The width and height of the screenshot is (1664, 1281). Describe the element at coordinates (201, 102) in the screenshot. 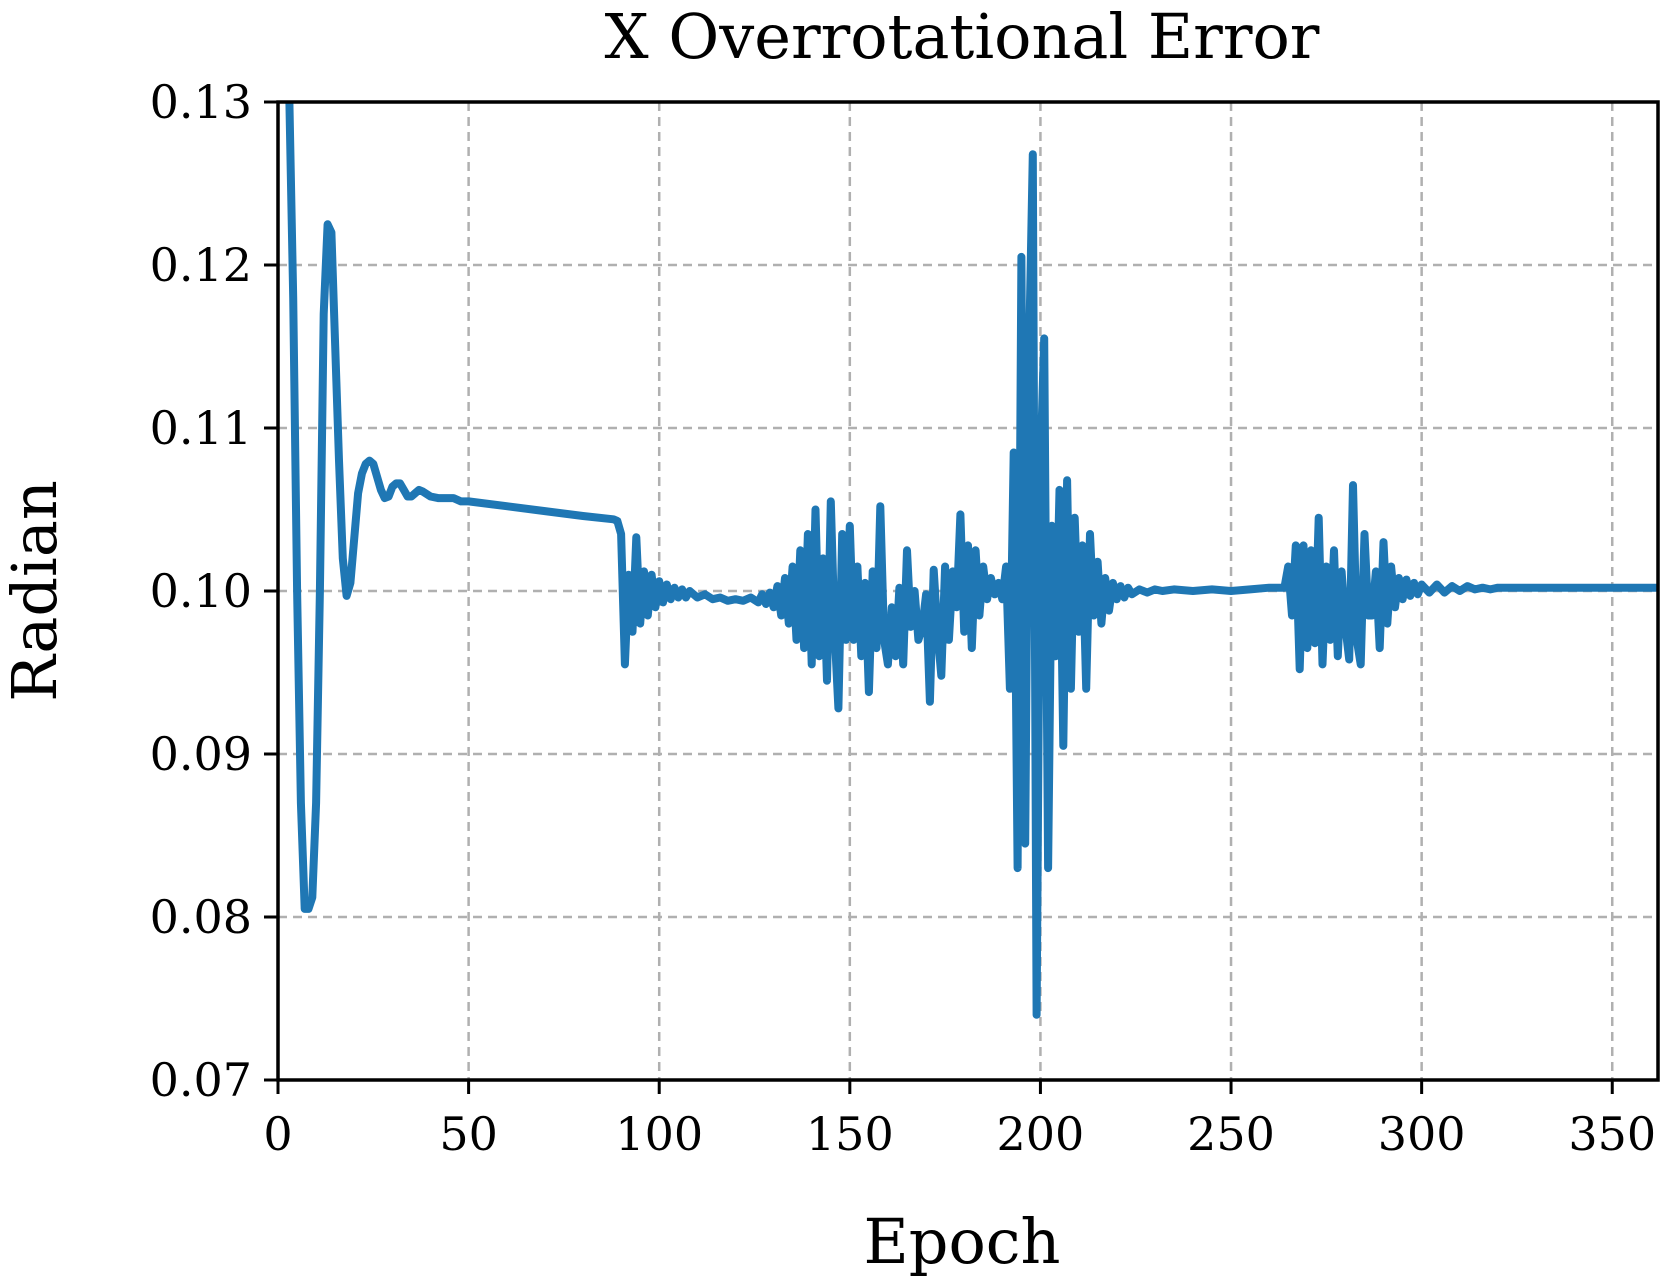

I see `y-tick-label: 0.13` at that location.